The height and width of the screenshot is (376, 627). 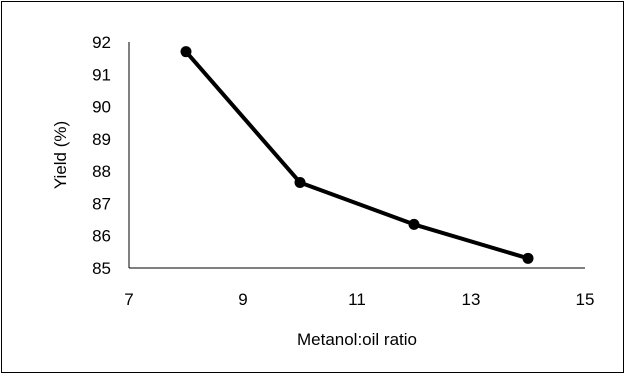 I want to click on y-tick-label: 90, so click(x=101, y=107).